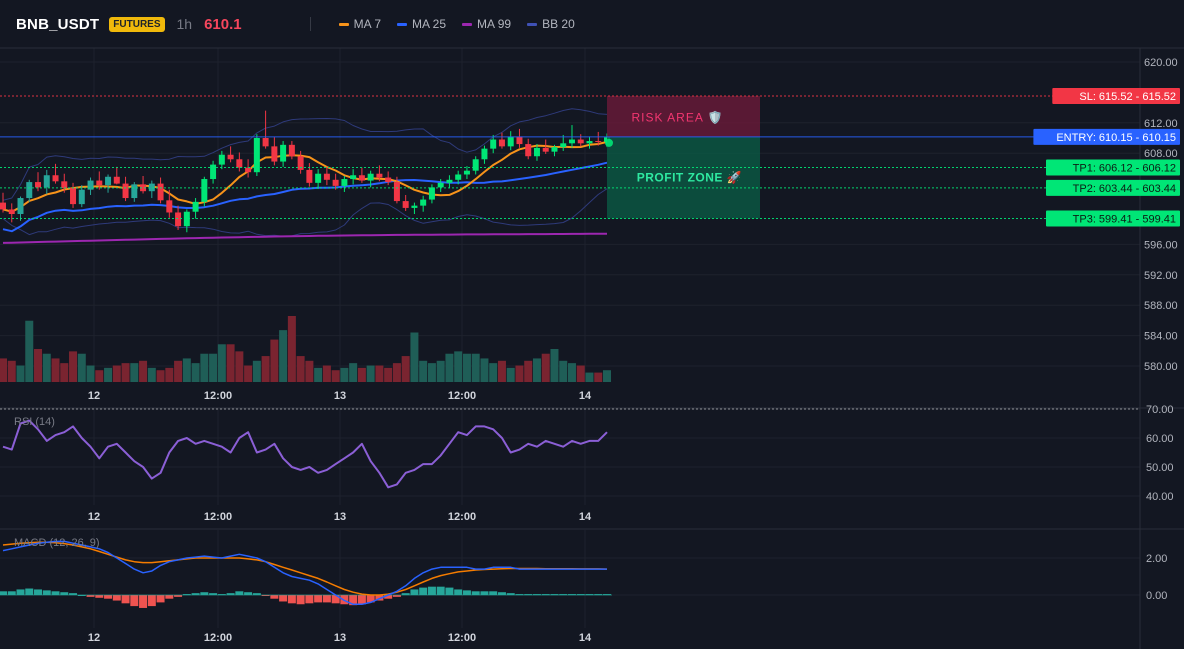 The image size is (1184, 649). I want to click on legend-ma99: MA 99, so click(486, 24).